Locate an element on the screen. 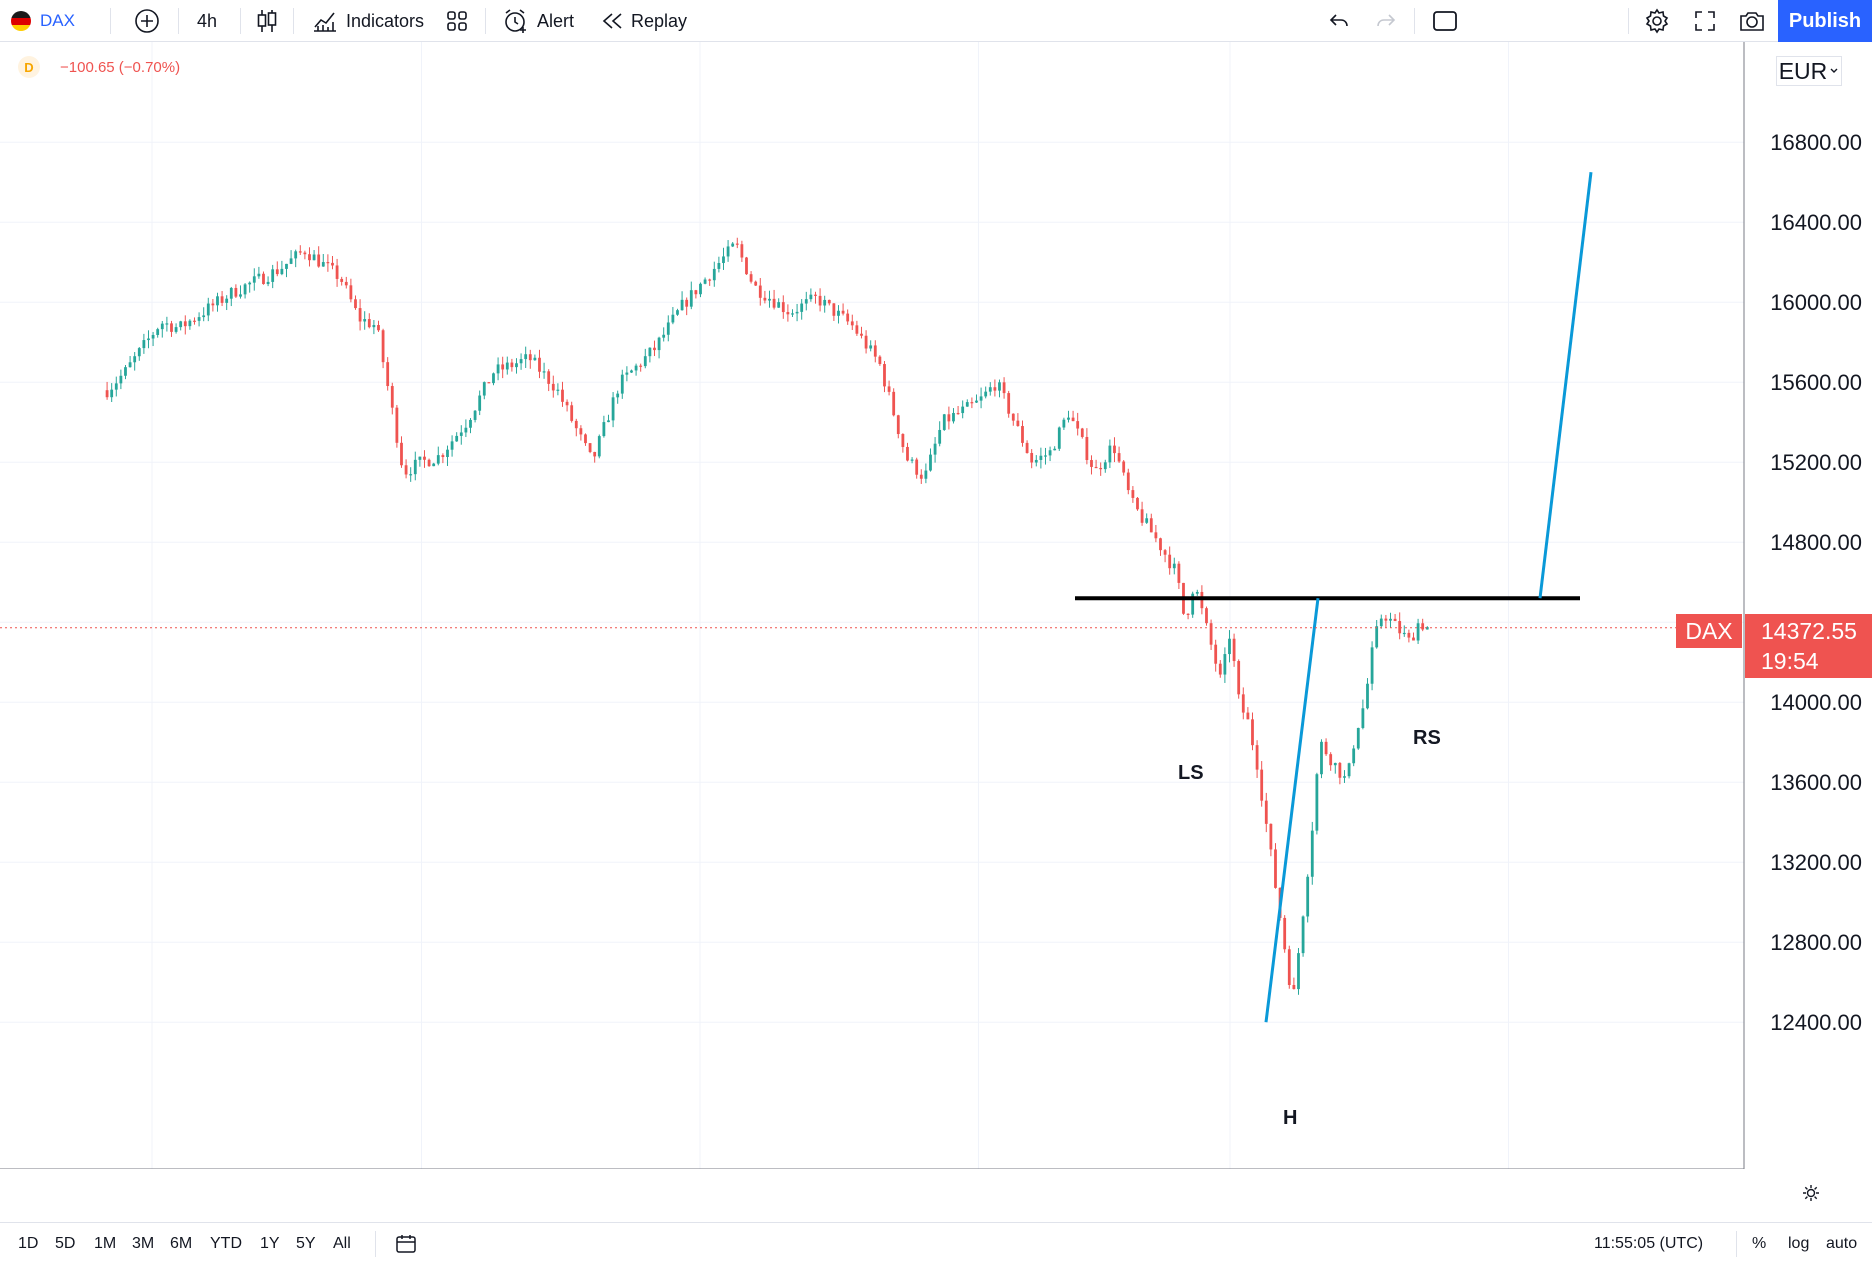 The width and height of the screenshot is (1872, 1263). indicators-button: Indicators is located at coordinates (368, 21).